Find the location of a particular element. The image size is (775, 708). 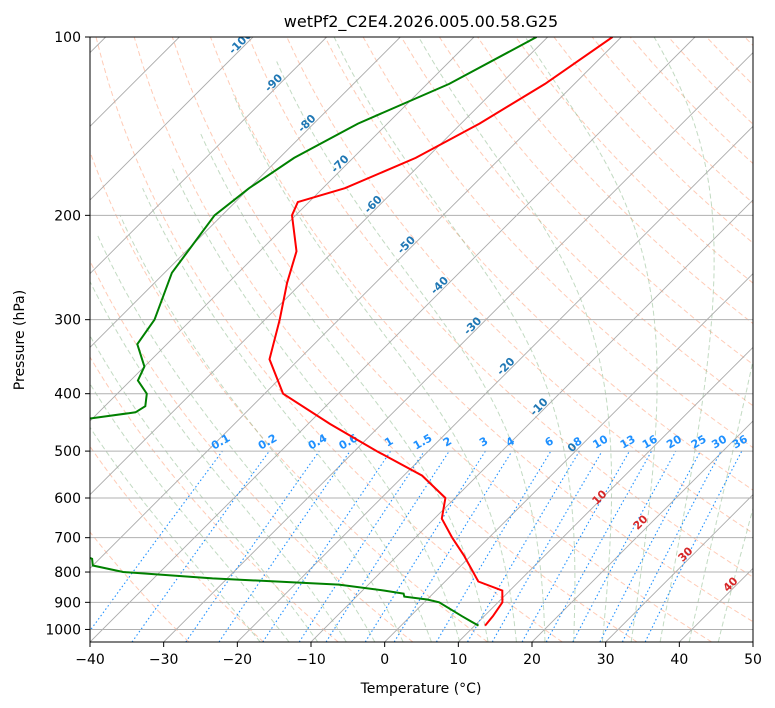

x-tick-label: 20 is located at coordinates (532, 660).